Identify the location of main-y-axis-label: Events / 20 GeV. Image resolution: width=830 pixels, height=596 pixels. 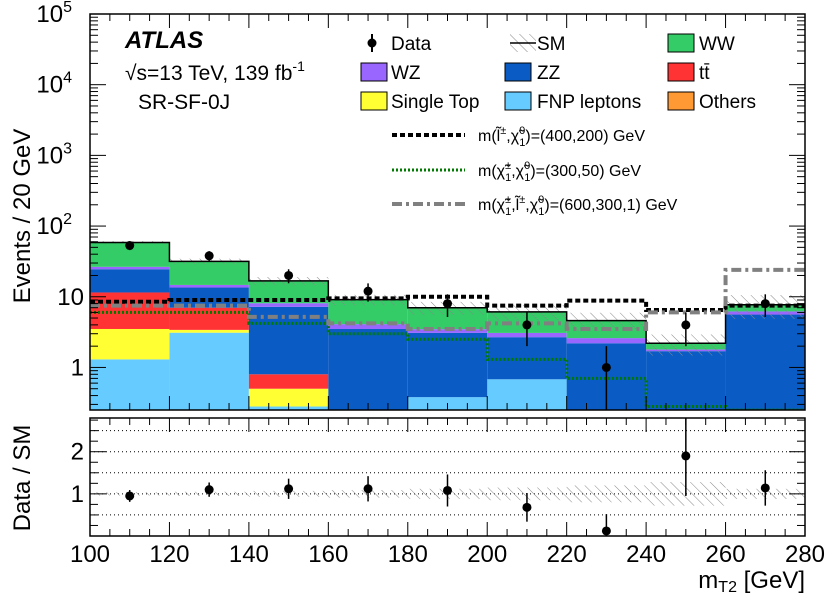
(22, 216).